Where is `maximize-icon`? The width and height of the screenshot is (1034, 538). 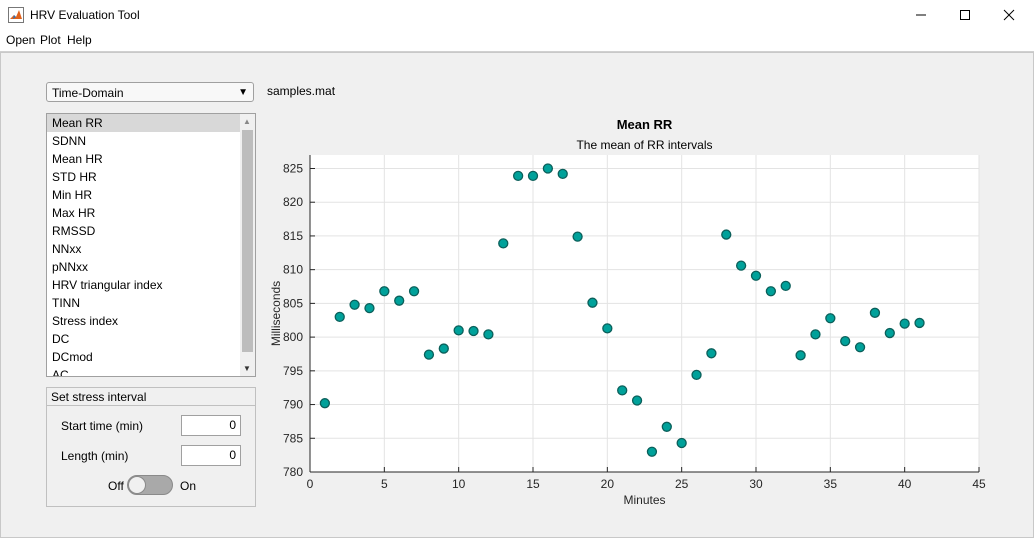
maximize-icon is located at coordinates (965, 15).